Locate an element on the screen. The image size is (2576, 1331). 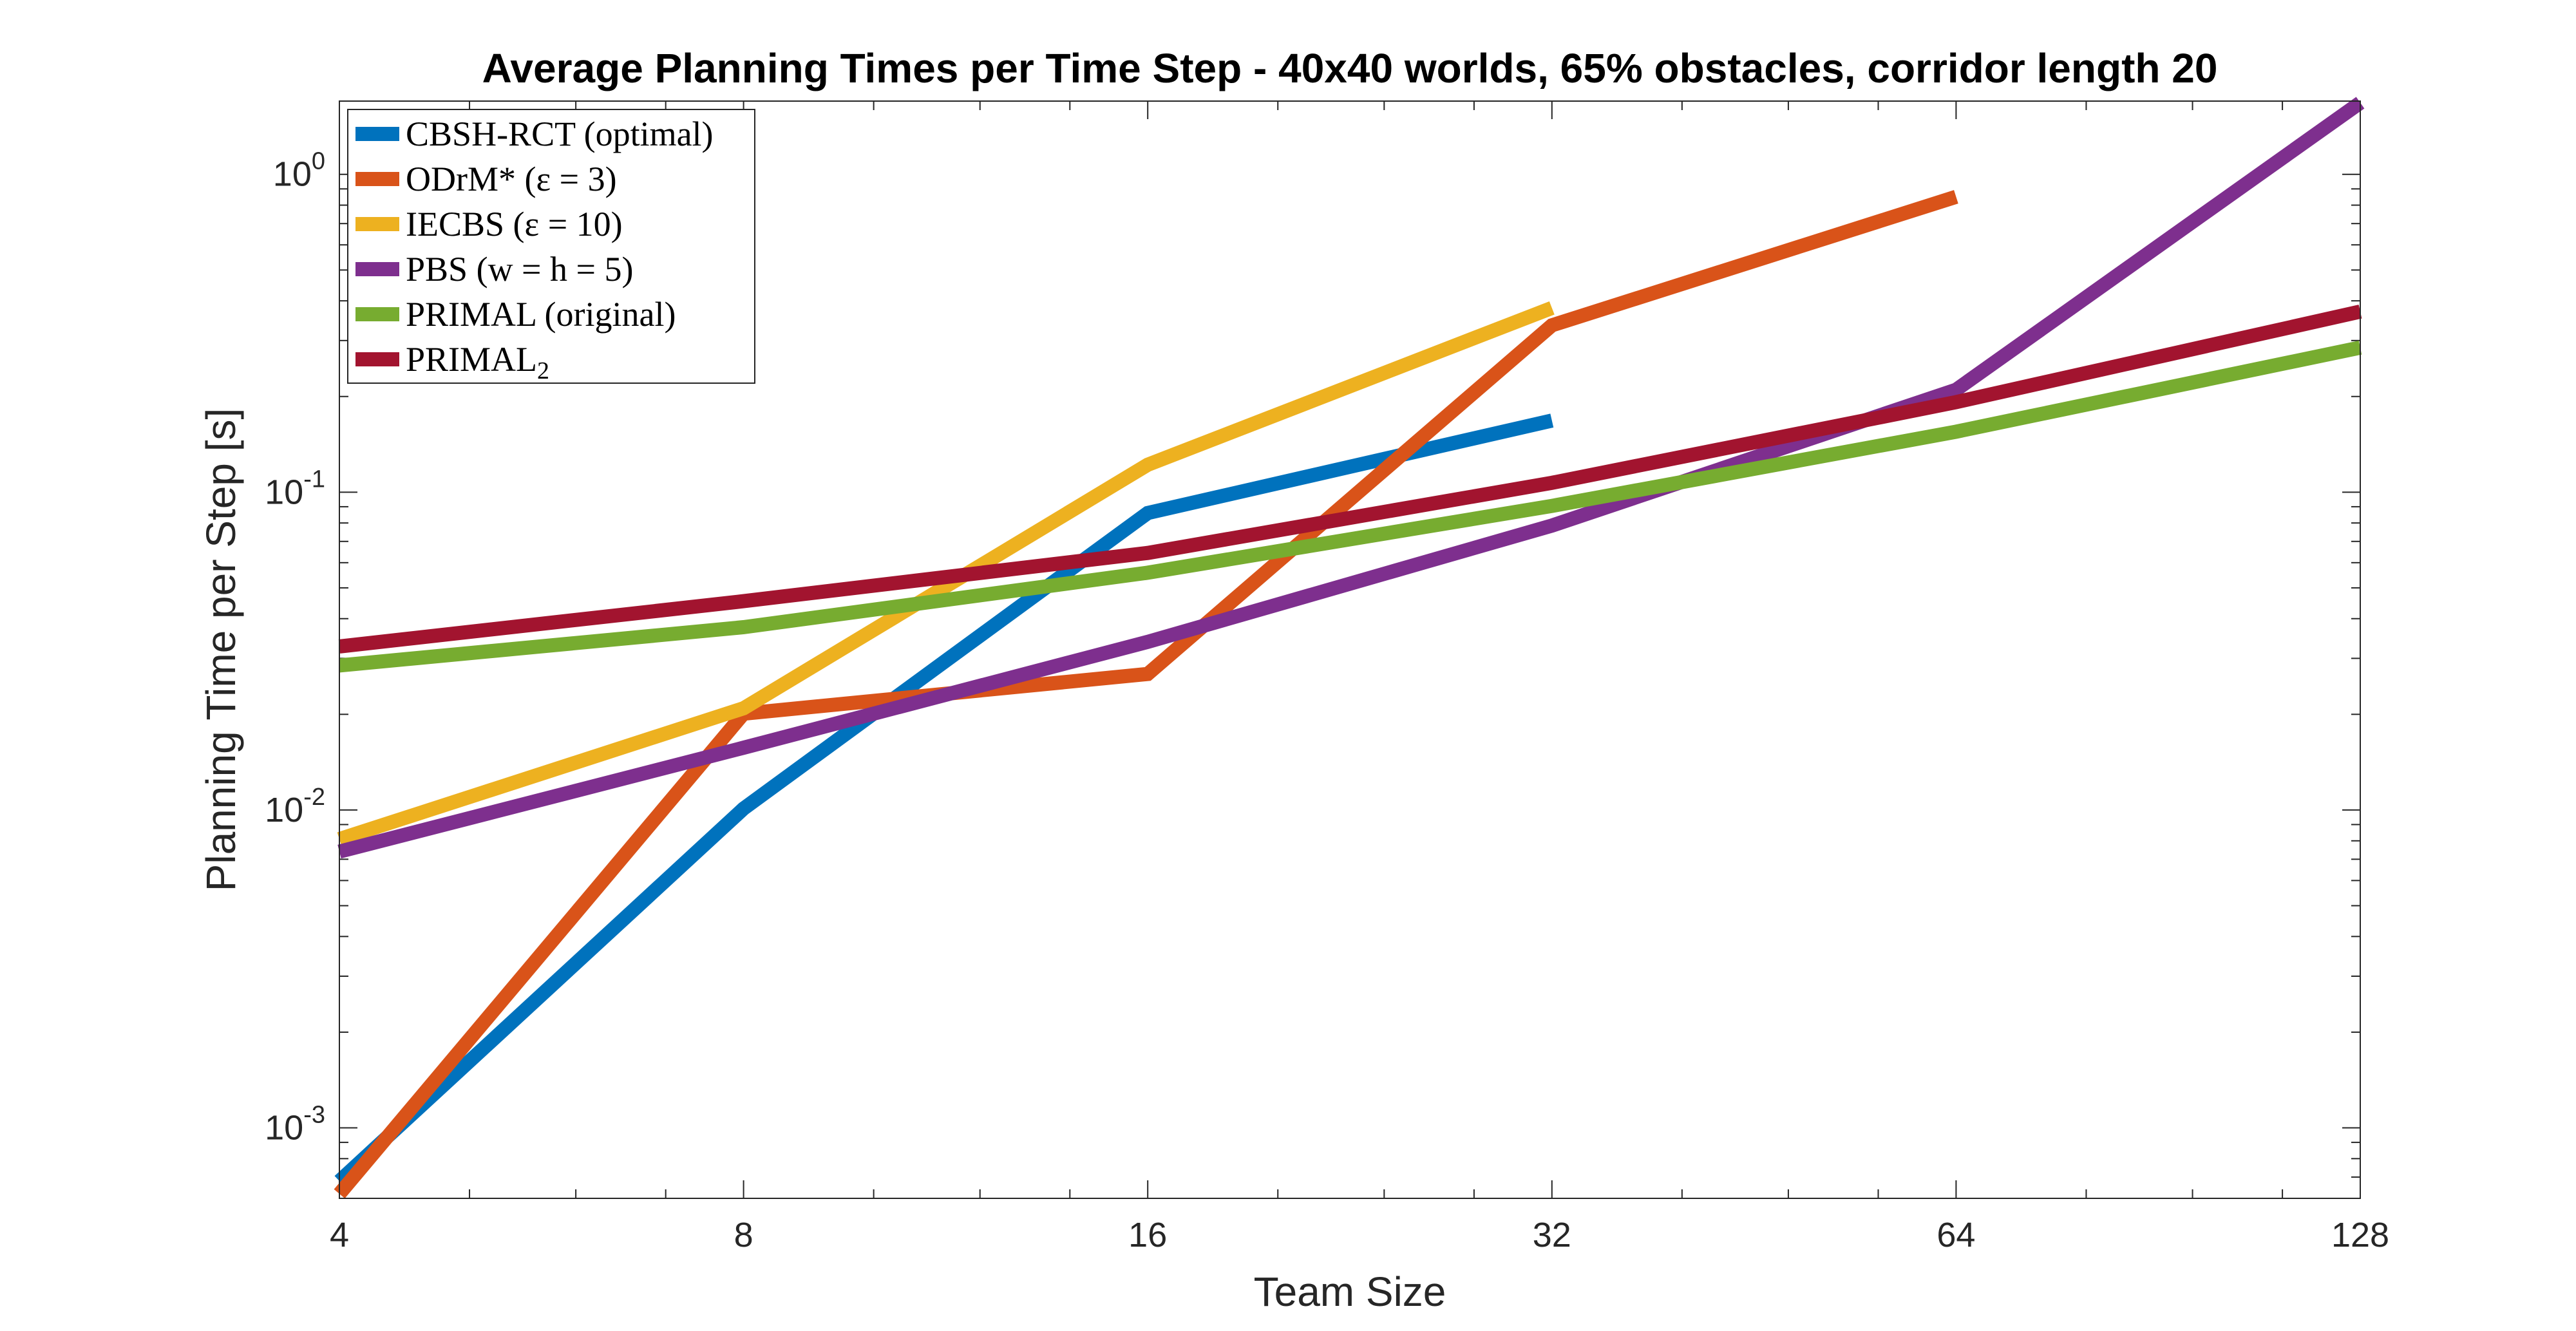
x-tick-label: 16 is located at coordinates (1147, 1235).